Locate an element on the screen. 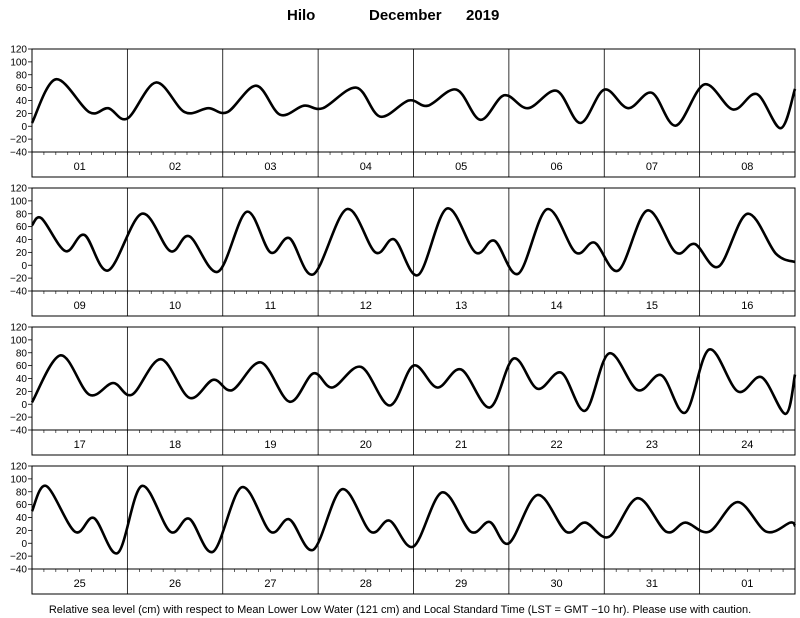  day-label: 19 is located at coordinates (270, 445).